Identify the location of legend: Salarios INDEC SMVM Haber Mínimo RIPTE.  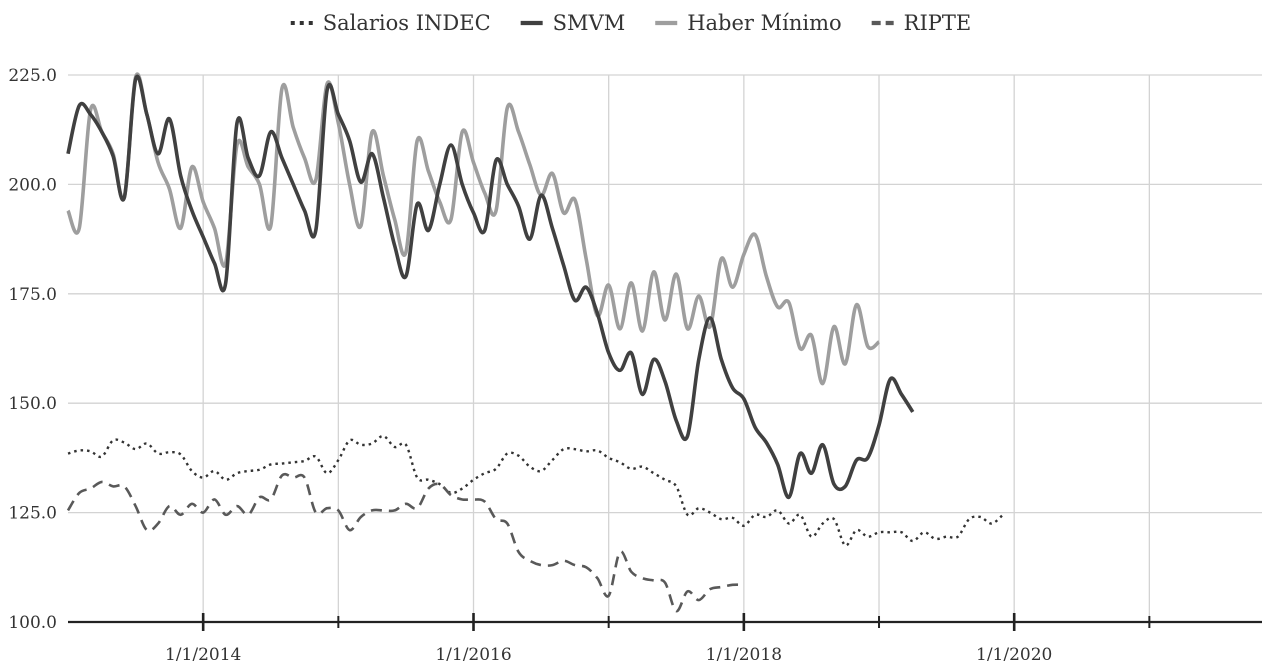
(631, 23).